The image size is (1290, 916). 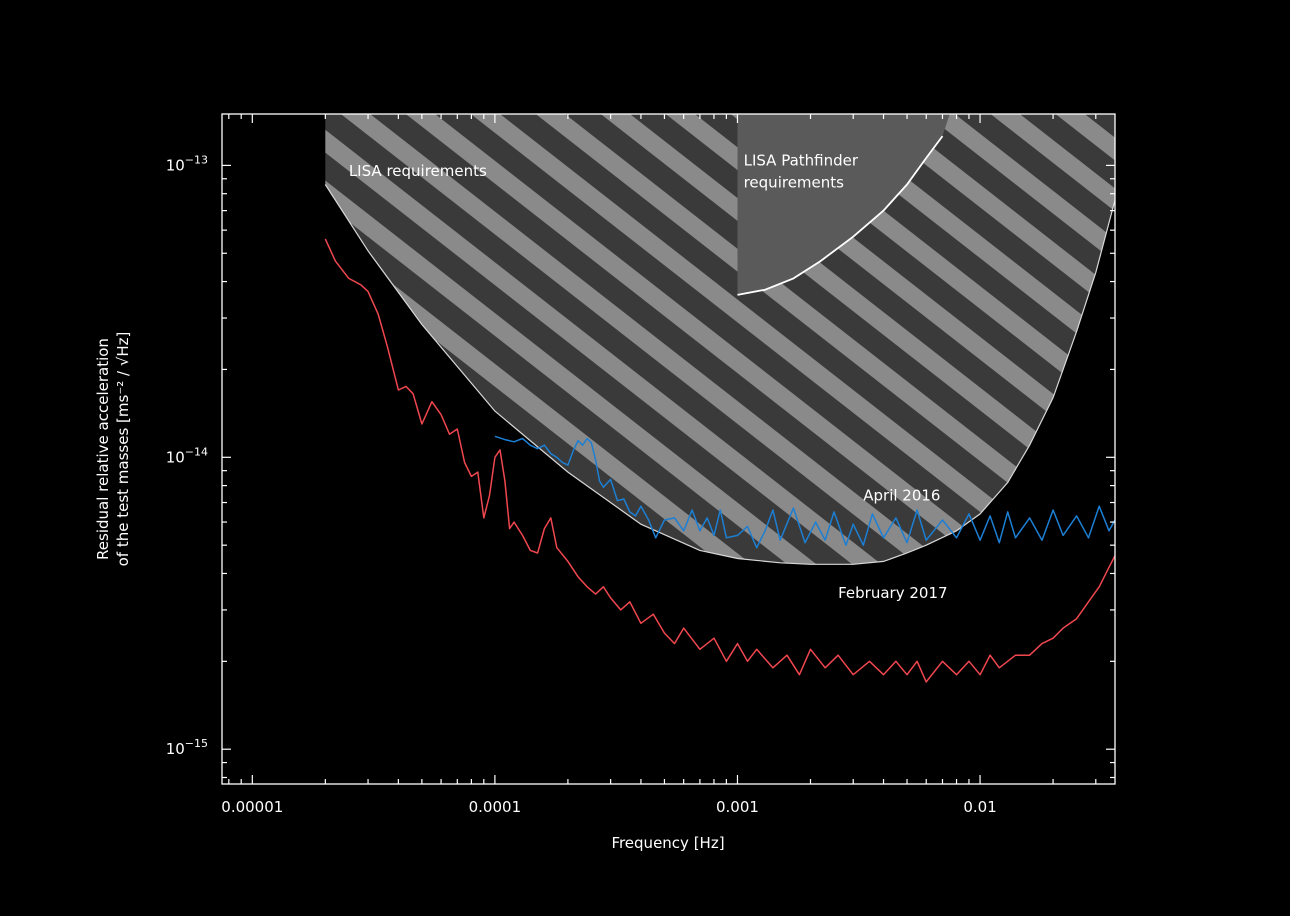 What do you see at coordinates (979, 807) in the screenshot?
I see `x-tick-label: 0.01` at bounding box center [979, 807].